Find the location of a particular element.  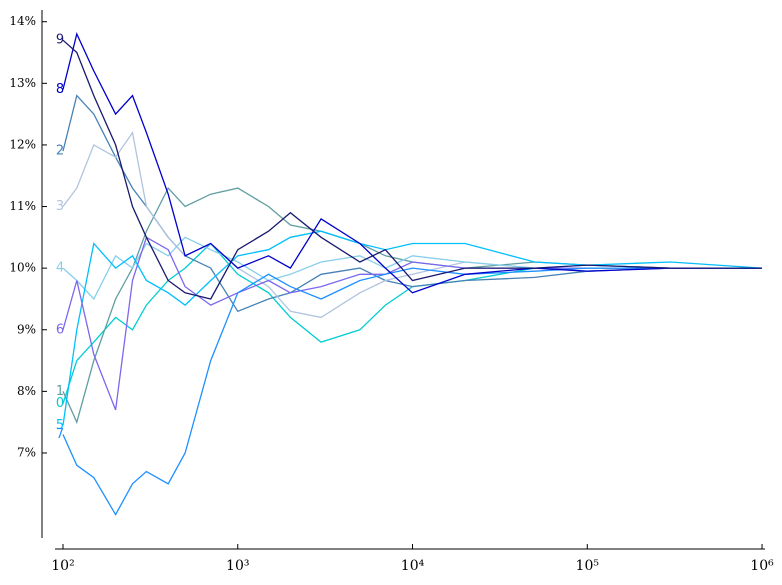

y-tick-label: 11% is located at coordinates (22, 206).